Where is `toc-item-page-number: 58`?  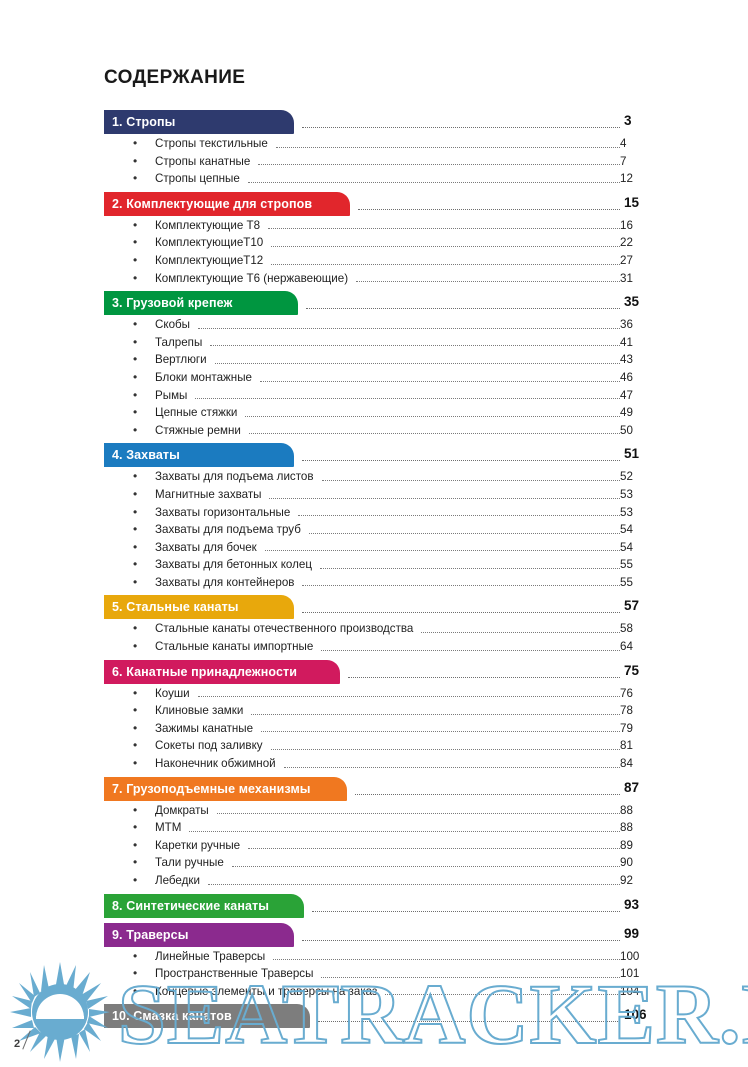
toc-item-page-number: 58 is located at coordinates (626, 629).